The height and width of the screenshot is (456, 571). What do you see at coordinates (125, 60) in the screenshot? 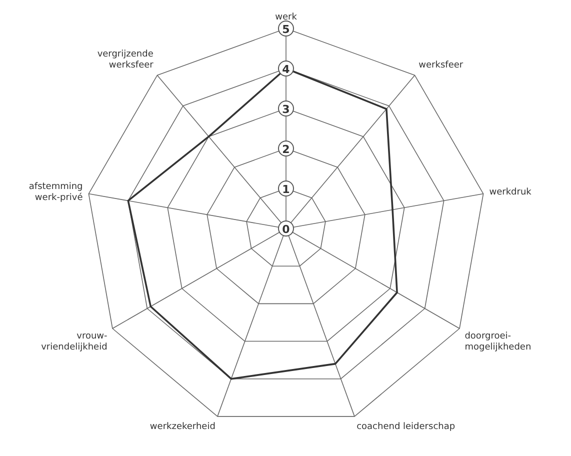
I see `spoke-label: vergrijzende werksfeer` at bounding box center [125, 60].